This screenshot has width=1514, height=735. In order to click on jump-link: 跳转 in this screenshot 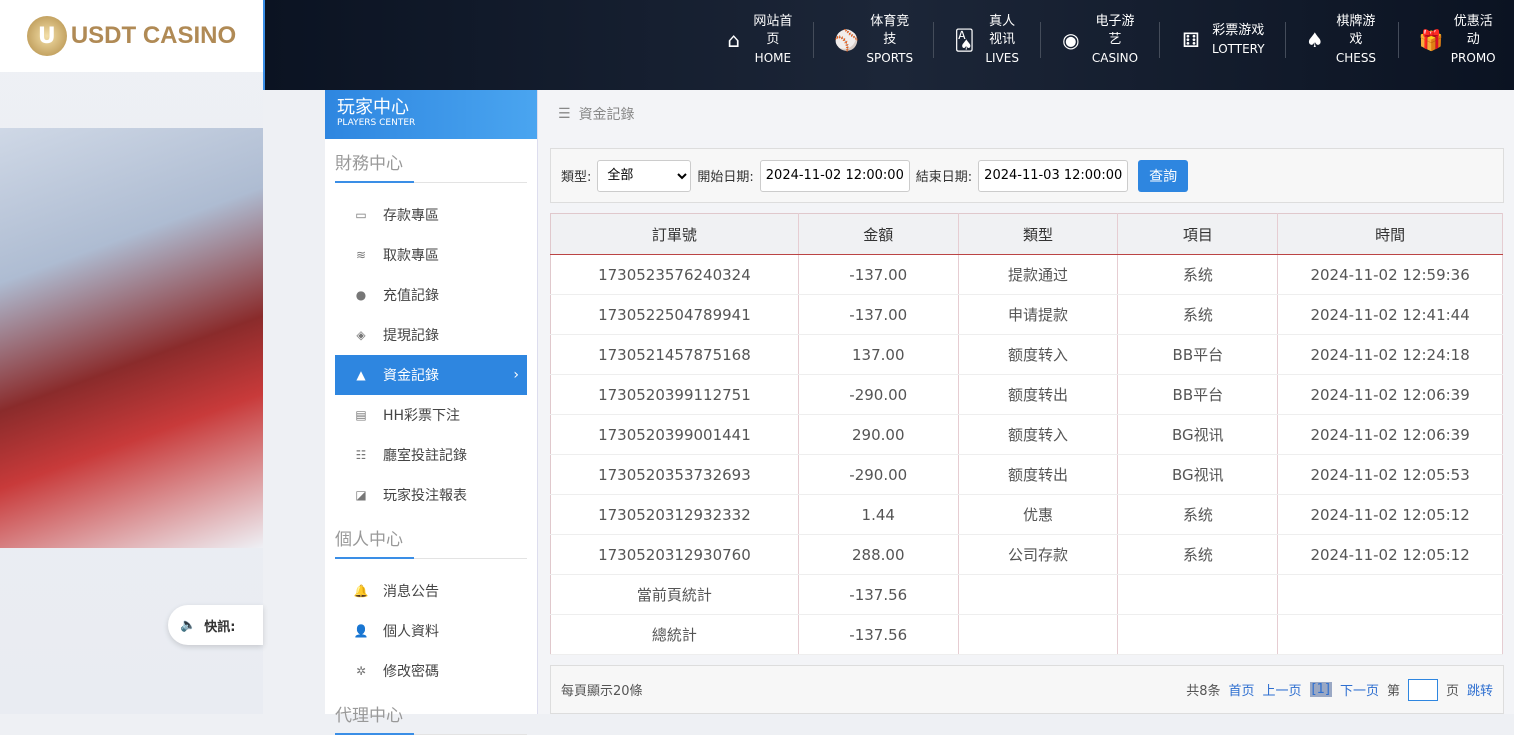, I will do `click(1479, 691)`.